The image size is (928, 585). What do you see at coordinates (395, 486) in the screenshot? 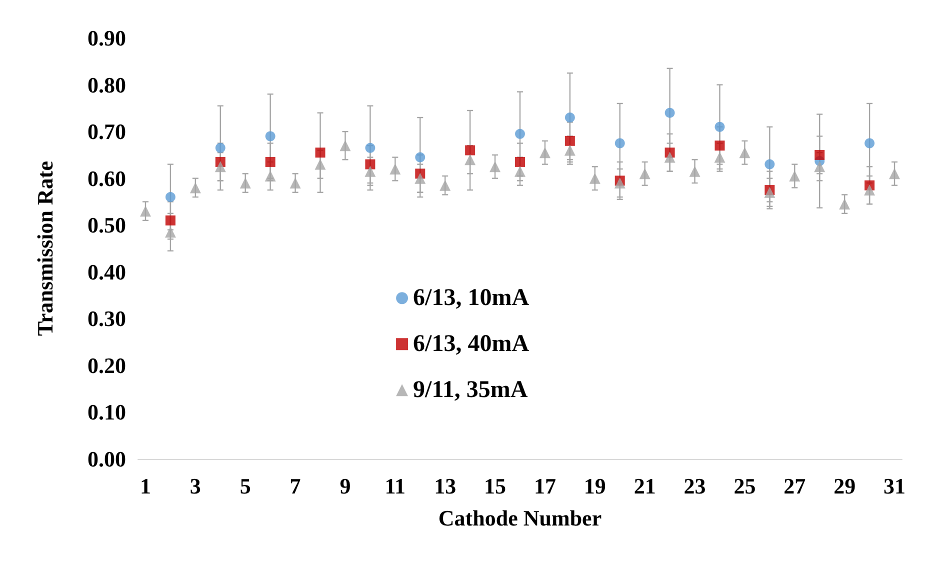
I see `x-tick-label: 11` at bounding box center [395, 486].